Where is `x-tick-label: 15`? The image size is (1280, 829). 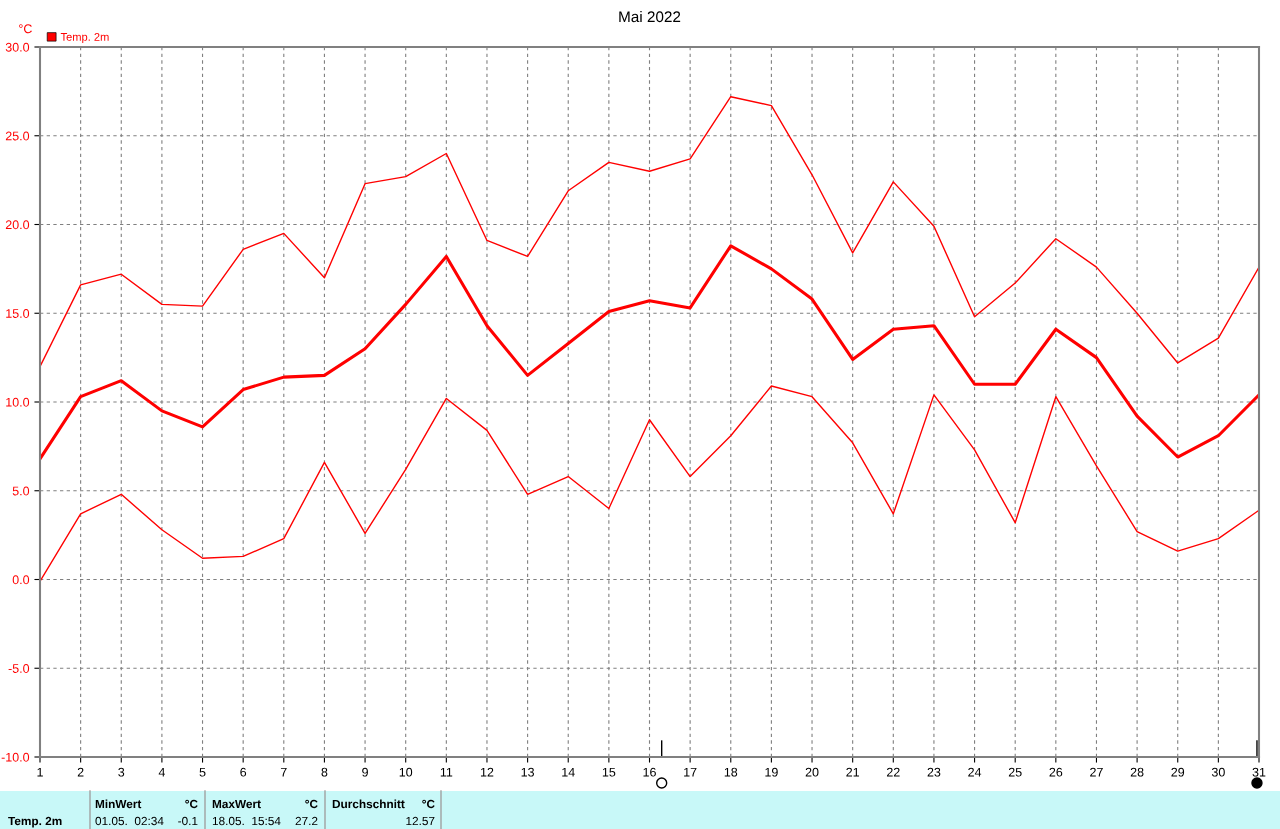
x-tick-label: 15 is located at coordinates (609, 772).